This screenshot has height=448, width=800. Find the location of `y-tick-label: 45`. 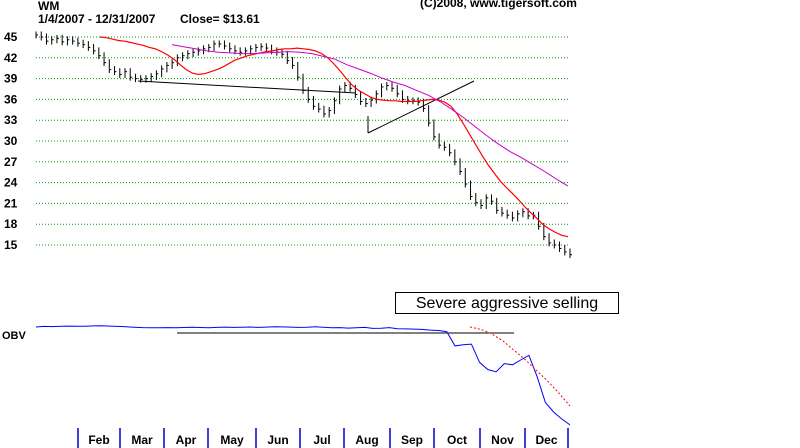

y-tick-label: 45 is located at coordinates (11, 37).